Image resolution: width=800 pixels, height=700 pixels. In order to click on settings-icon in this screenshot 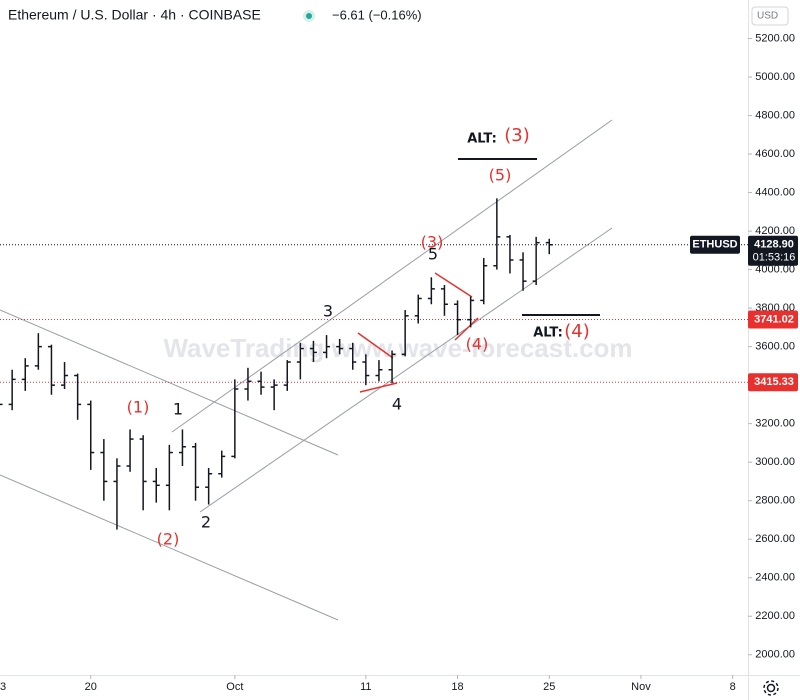, I will do `click(771, 688)`.